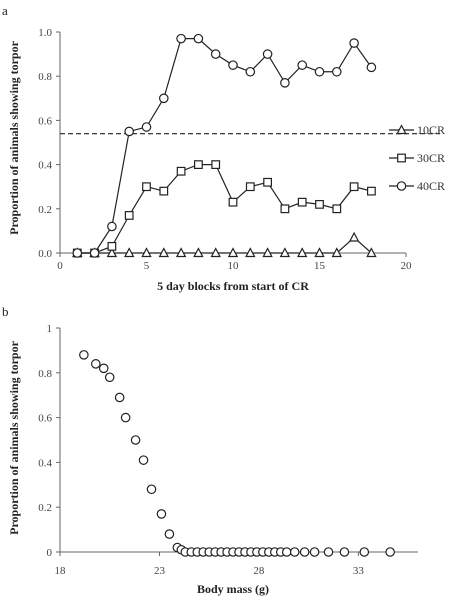  I want to click on panel-a-y-tick-label: 0.6, so click(45, 121).